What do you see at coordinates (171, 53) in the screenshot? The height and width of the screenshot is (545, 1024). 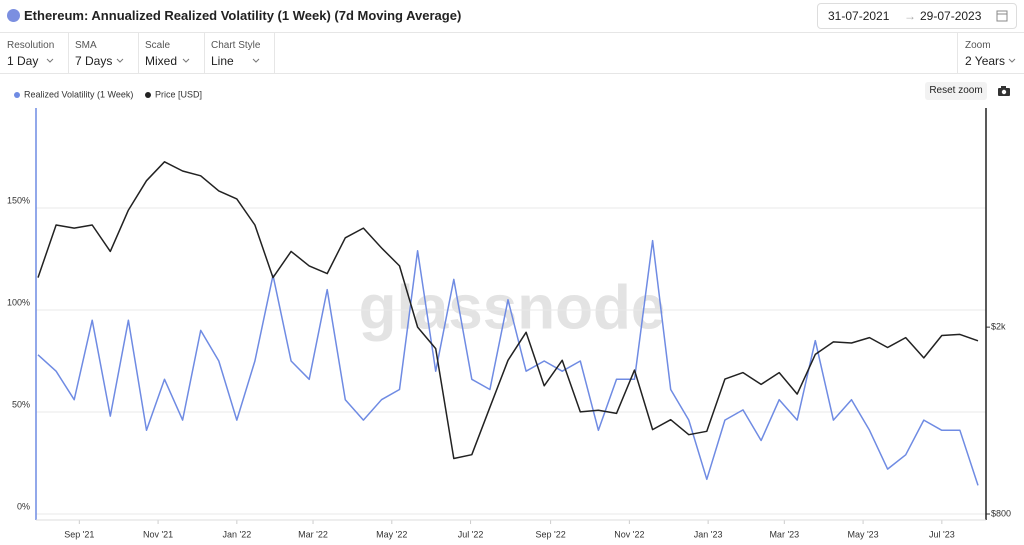 I see `control: Scale Mixed` at bounding box center [171, 53].